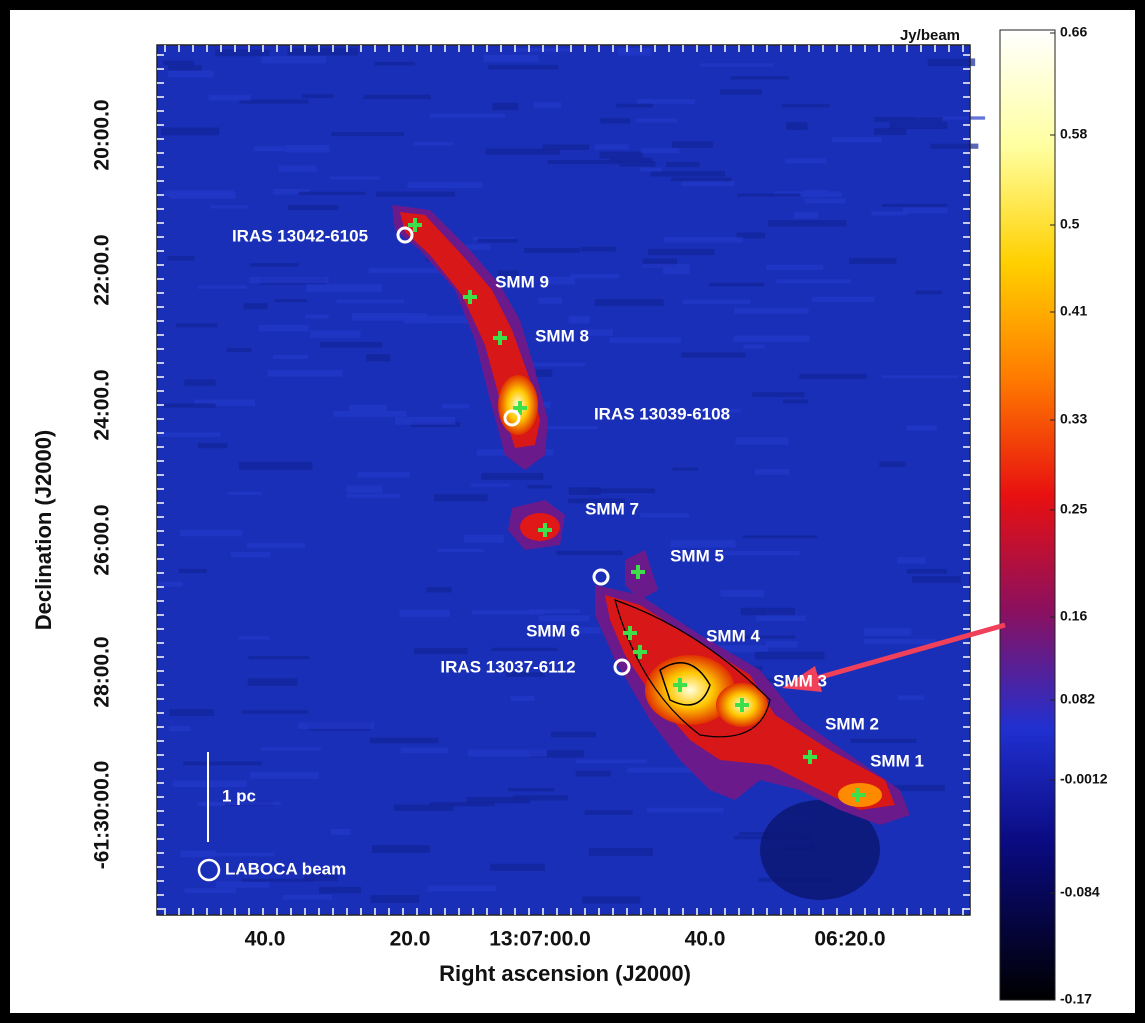 The height and width of the screenshot is (1023, 1145). What do you see at coordinates (733, 635) in the screenshot?
I see `source-label: SMM 4` at bounding box center [733, 635].